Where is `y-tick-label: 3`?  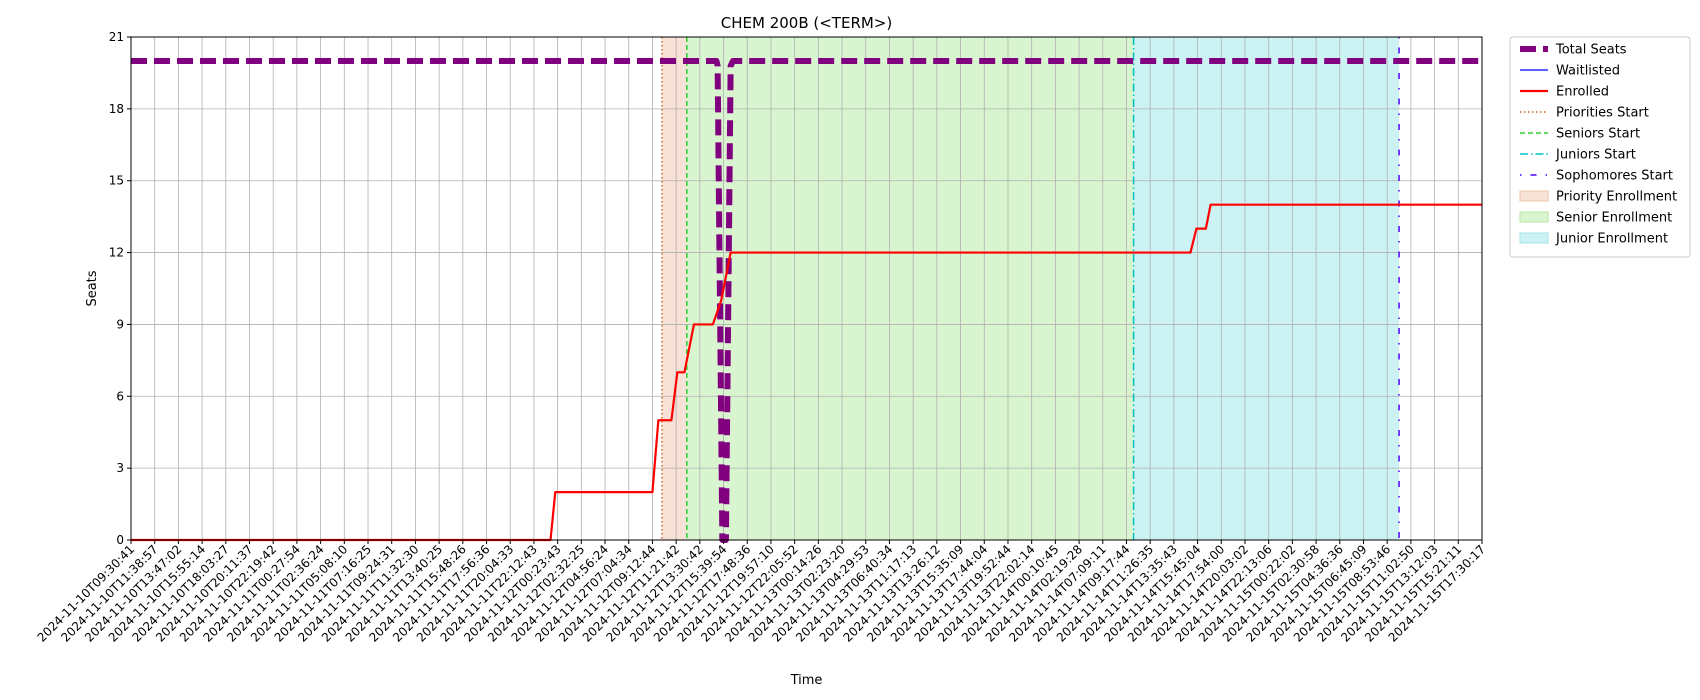
y-tick-label: 3 is located at coordinates (120, 468).